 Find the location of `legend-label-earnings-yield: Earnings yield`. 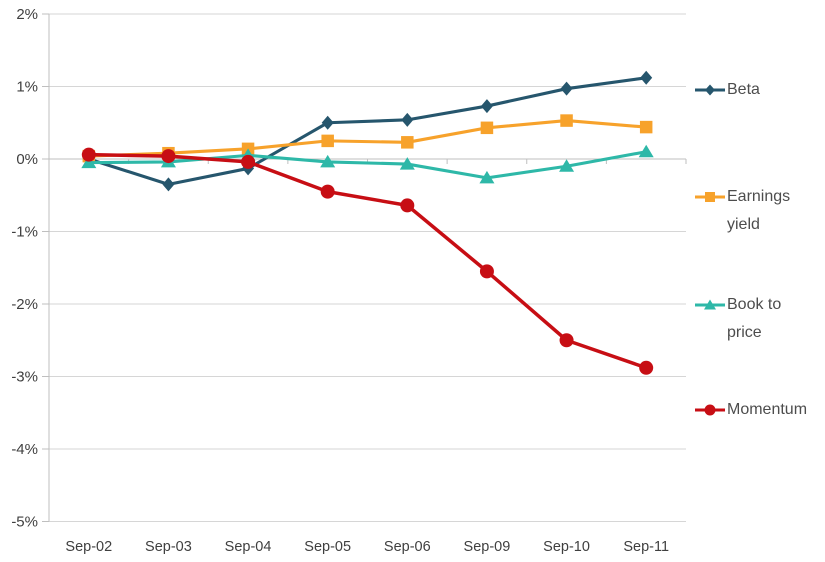

legend-label-earnings-yield: Earnings yield is located at coordinates (759, 210).